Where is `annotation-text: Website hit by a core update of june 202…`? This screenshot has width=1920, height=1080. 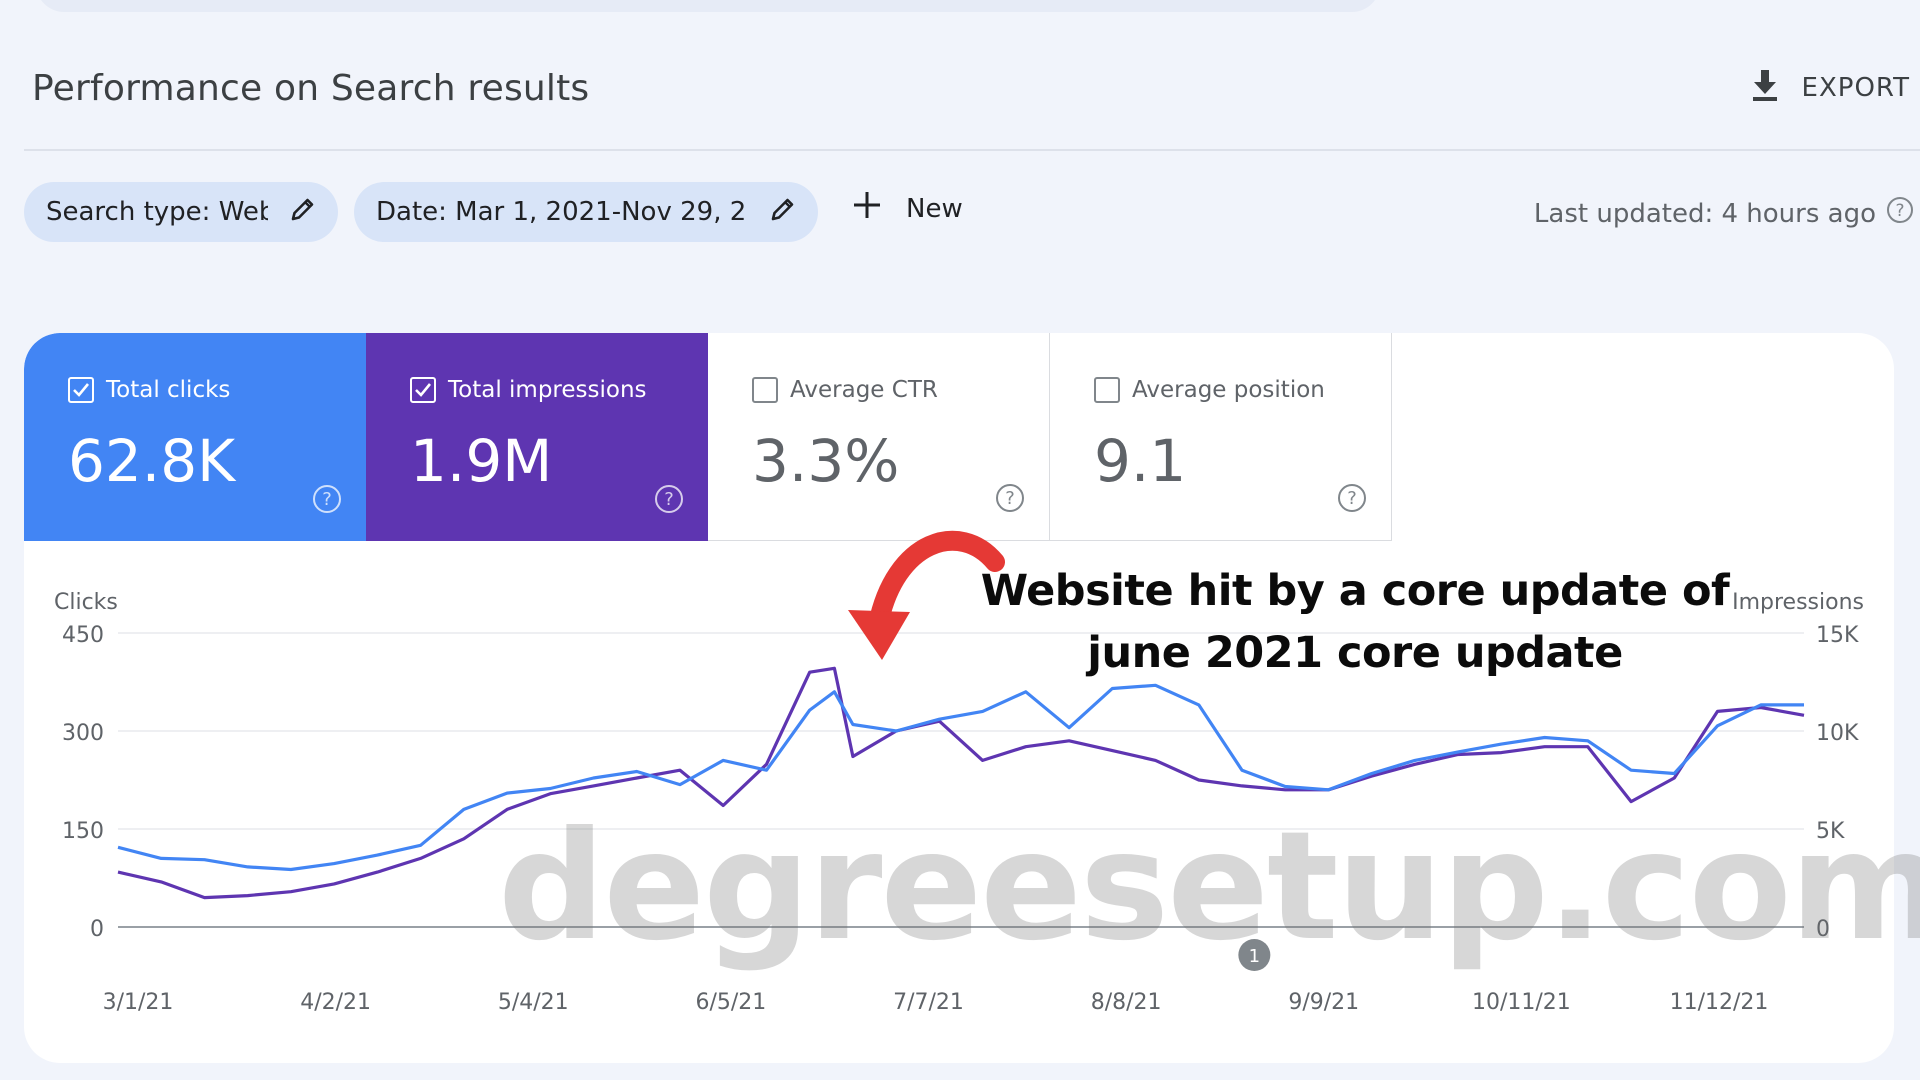
annotation-text: Website hit by a core update of june 202… is located at coordinates (1355, 622).